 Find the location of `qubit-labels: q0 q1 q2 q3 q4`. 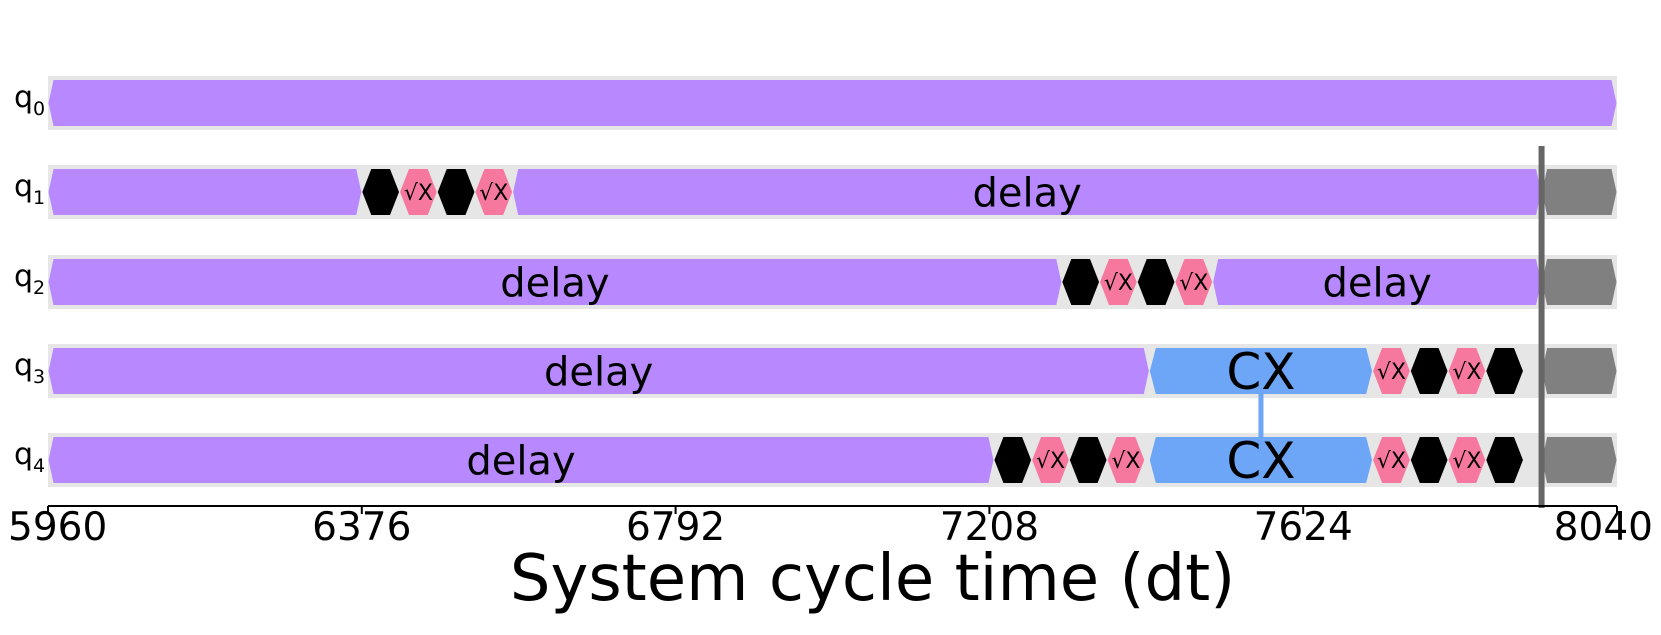

qubit-labels: q0 q1 q2 q3 q4 is located at coordinates (29, 278).